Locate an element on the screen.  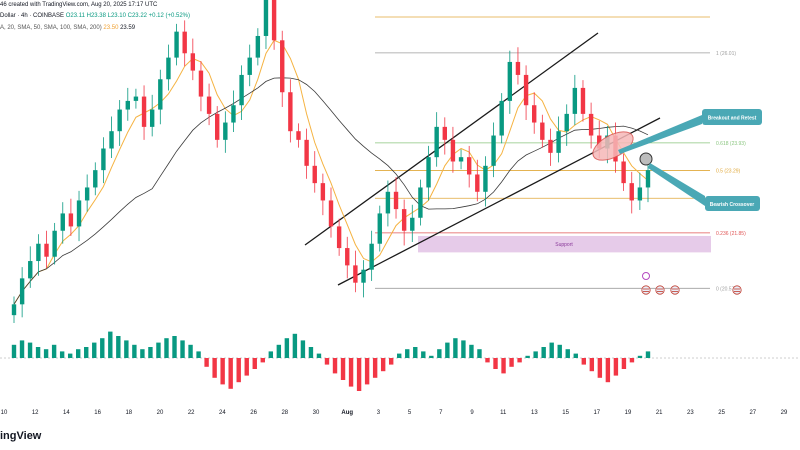
crossover-marker is located at coordinates (646, 159).